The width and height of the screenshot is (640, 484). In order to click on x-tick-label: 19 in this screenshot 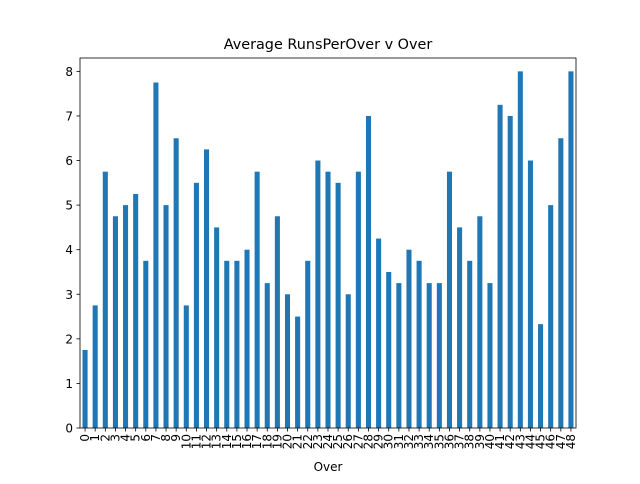, I will do `click(277, 441)`.